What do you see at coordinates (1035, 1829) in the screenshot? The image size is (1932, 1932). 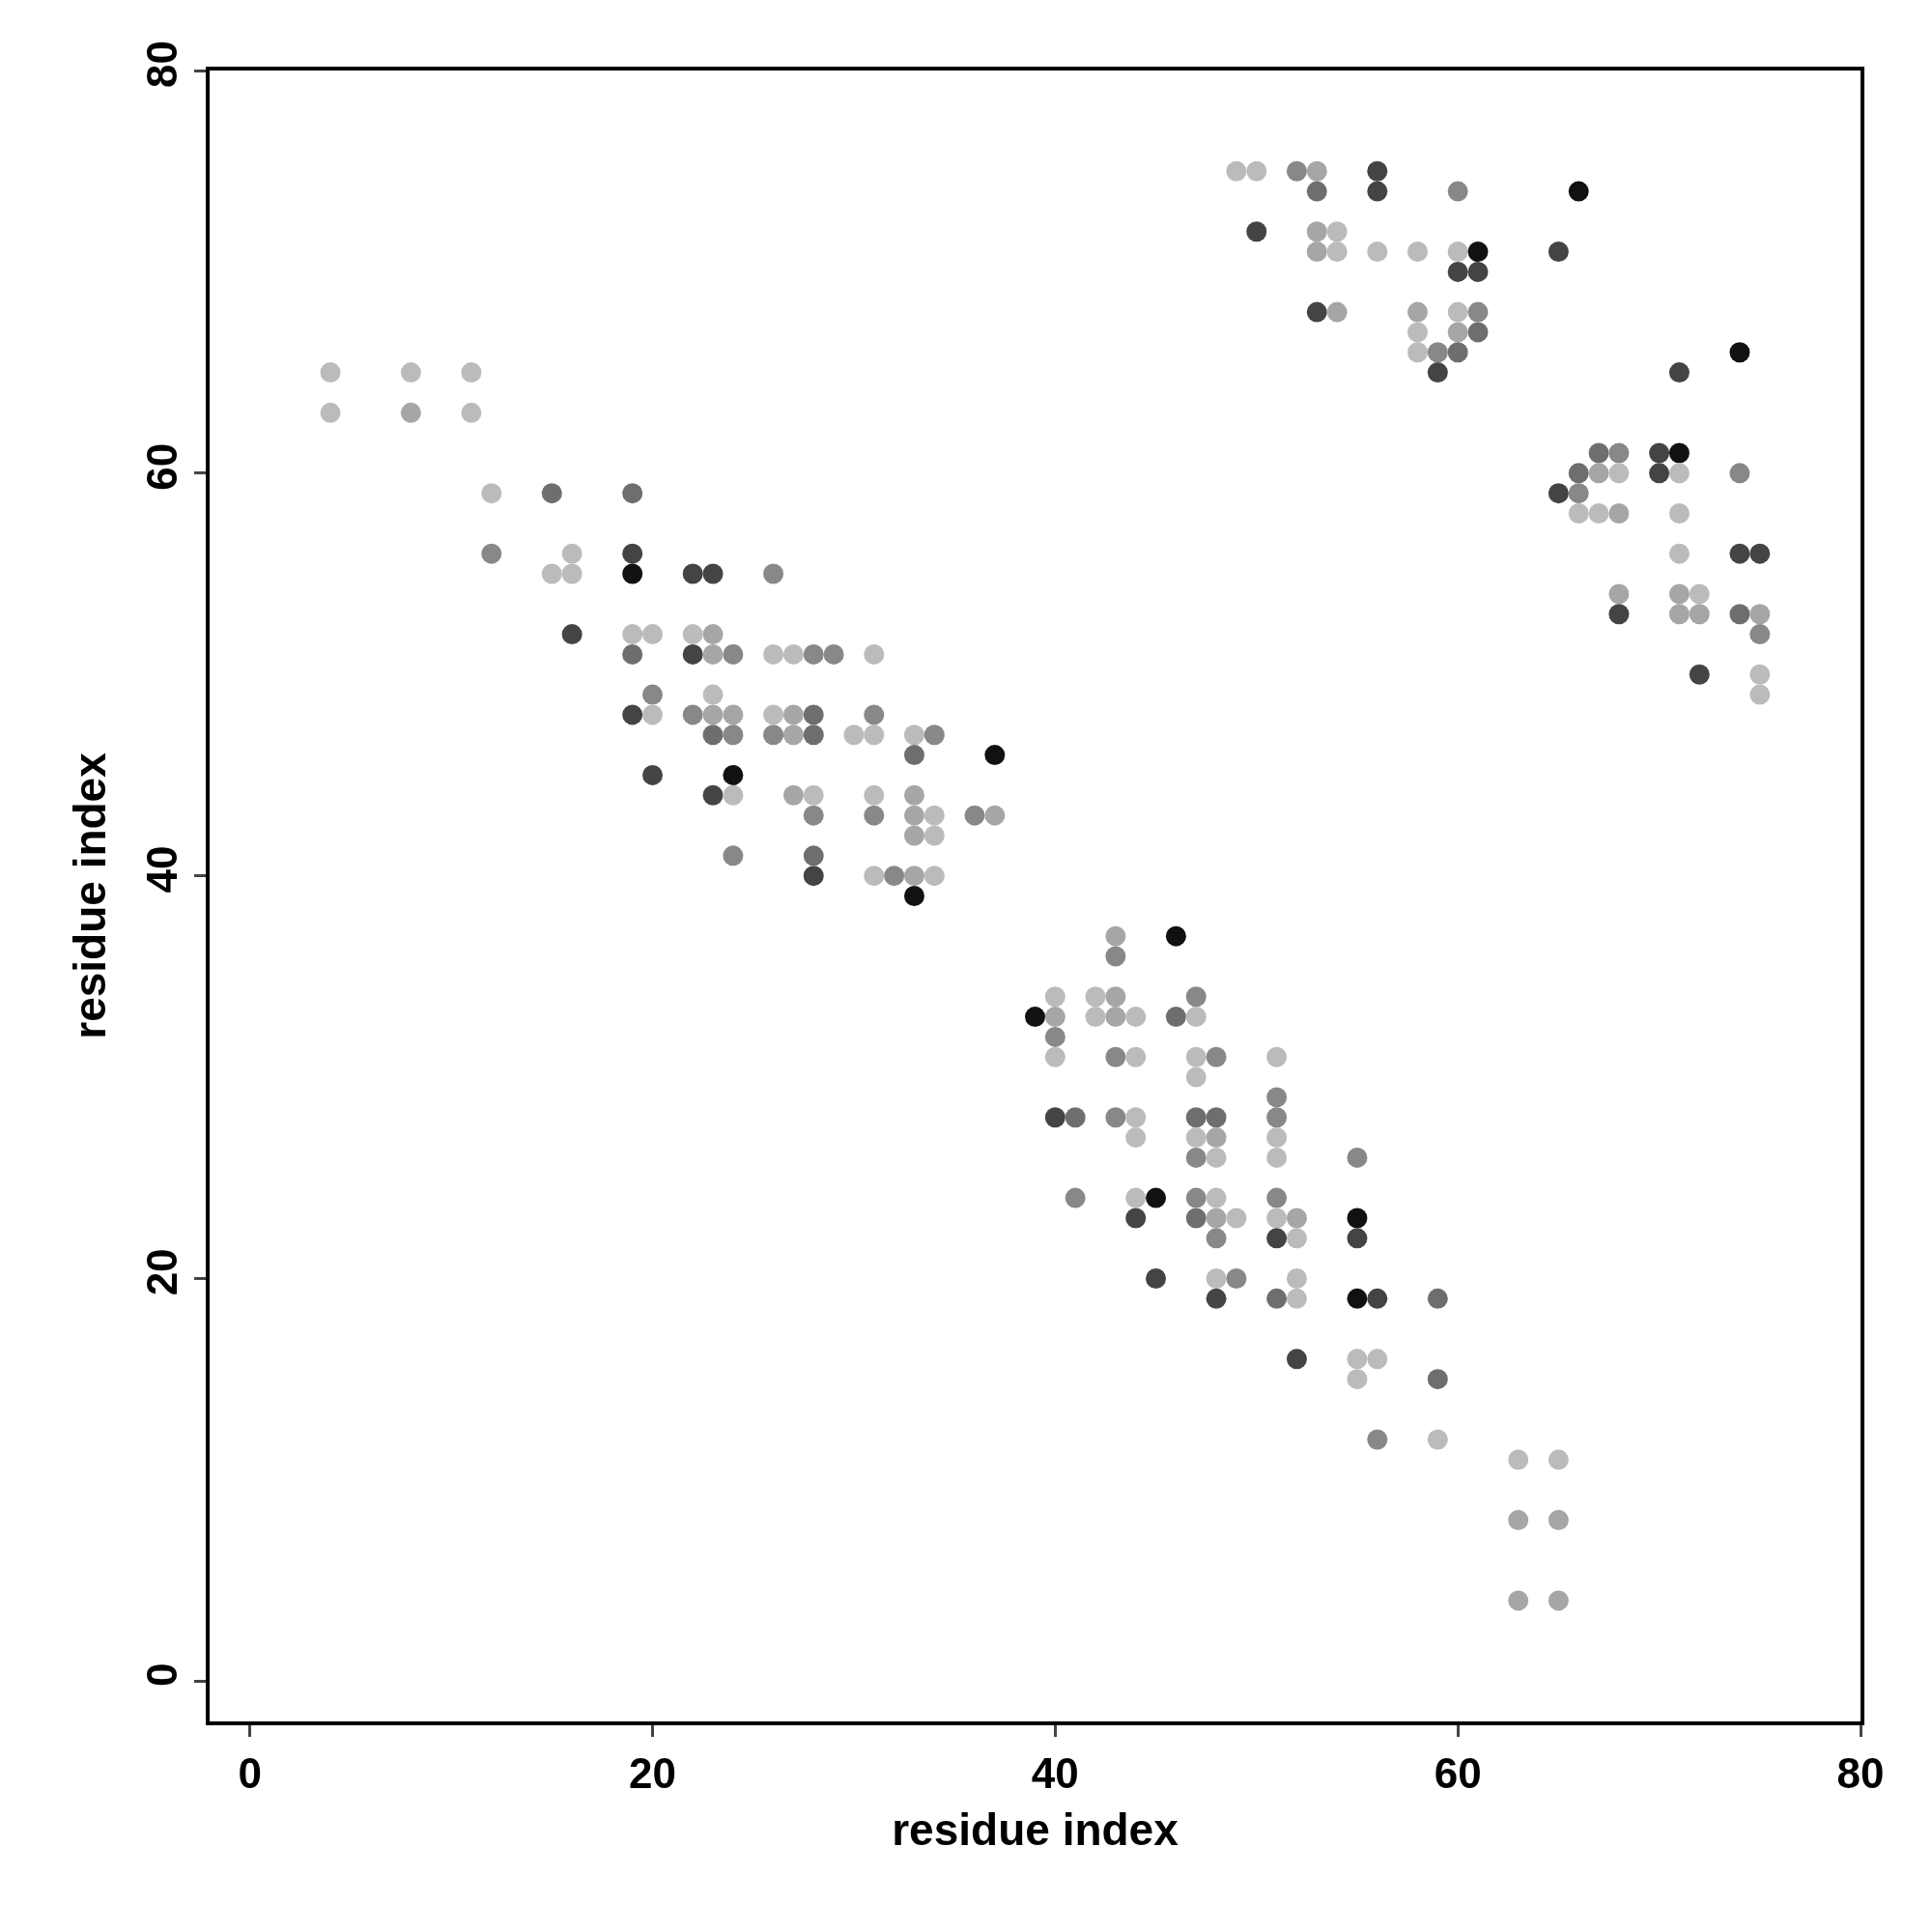 I see `x-axis-title: residue index` at bounding box center [1035, 1829].